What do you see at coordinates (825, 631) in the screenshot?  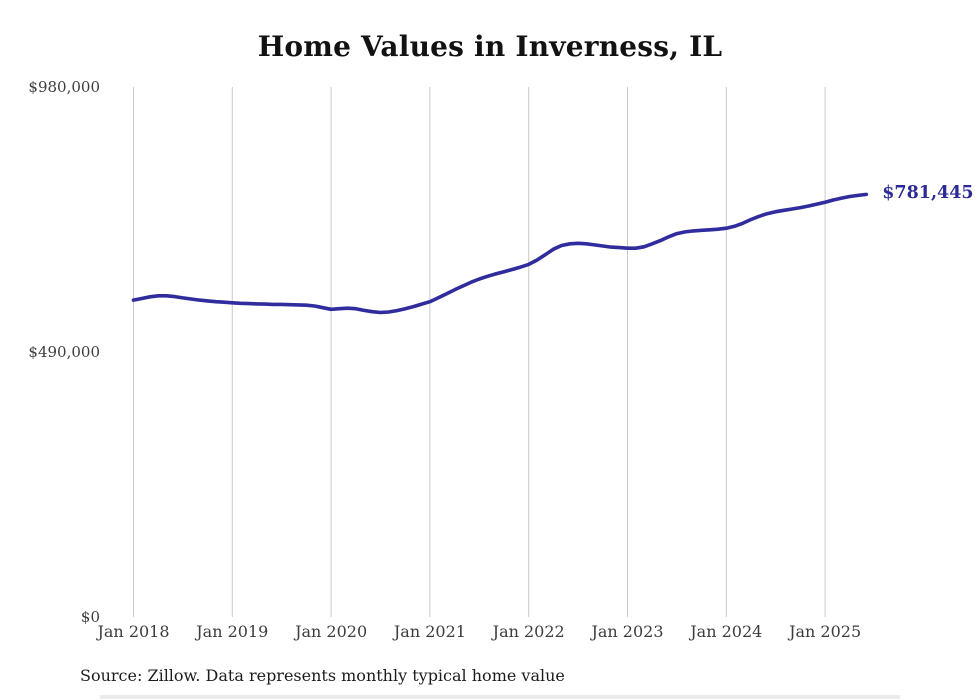 I see `x-axis-tick-label: Jan 2025` at bounding box center [825, 631].